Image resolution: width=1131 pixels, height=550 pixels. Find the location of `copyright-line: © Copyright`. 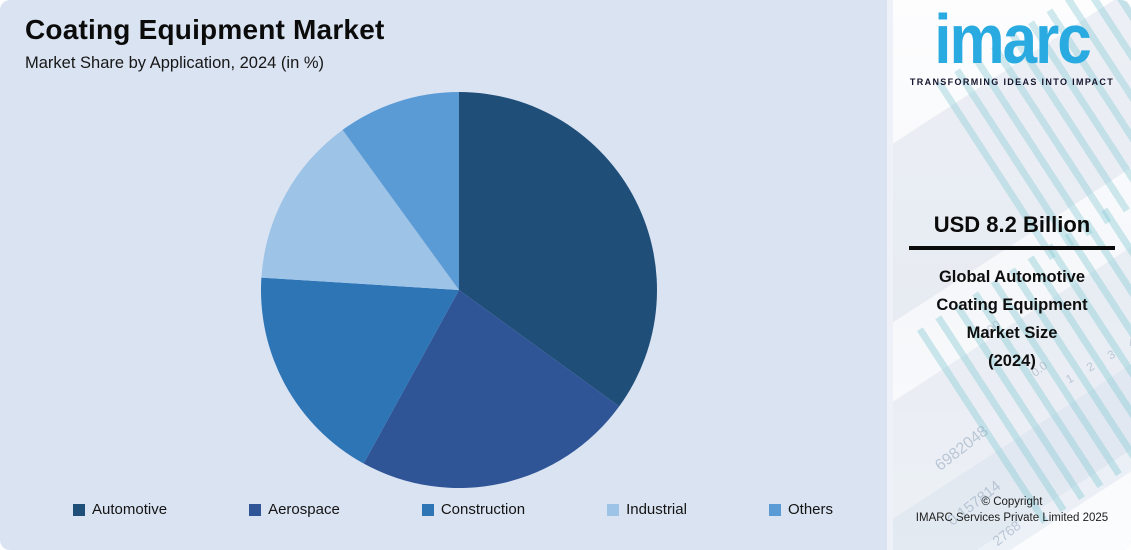

copyright-line: © Copyright is located at coordinates (1012, 502).